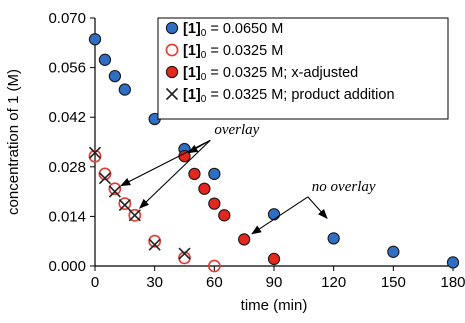 This screenshot has width=465, height=323. Describe the element at coordinates (95, 282) in the screenshot. I see `x-tick-label: 0` at that location.